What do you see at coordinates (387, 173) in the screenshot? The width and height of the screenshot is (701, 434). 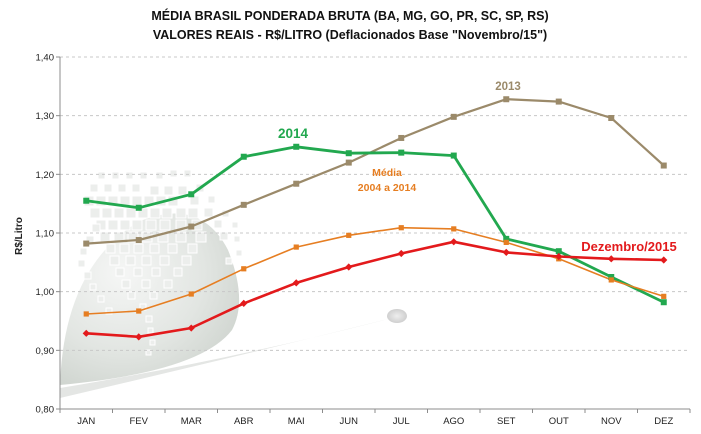 I see `label-media: Média` at bounding box center [387, 173].